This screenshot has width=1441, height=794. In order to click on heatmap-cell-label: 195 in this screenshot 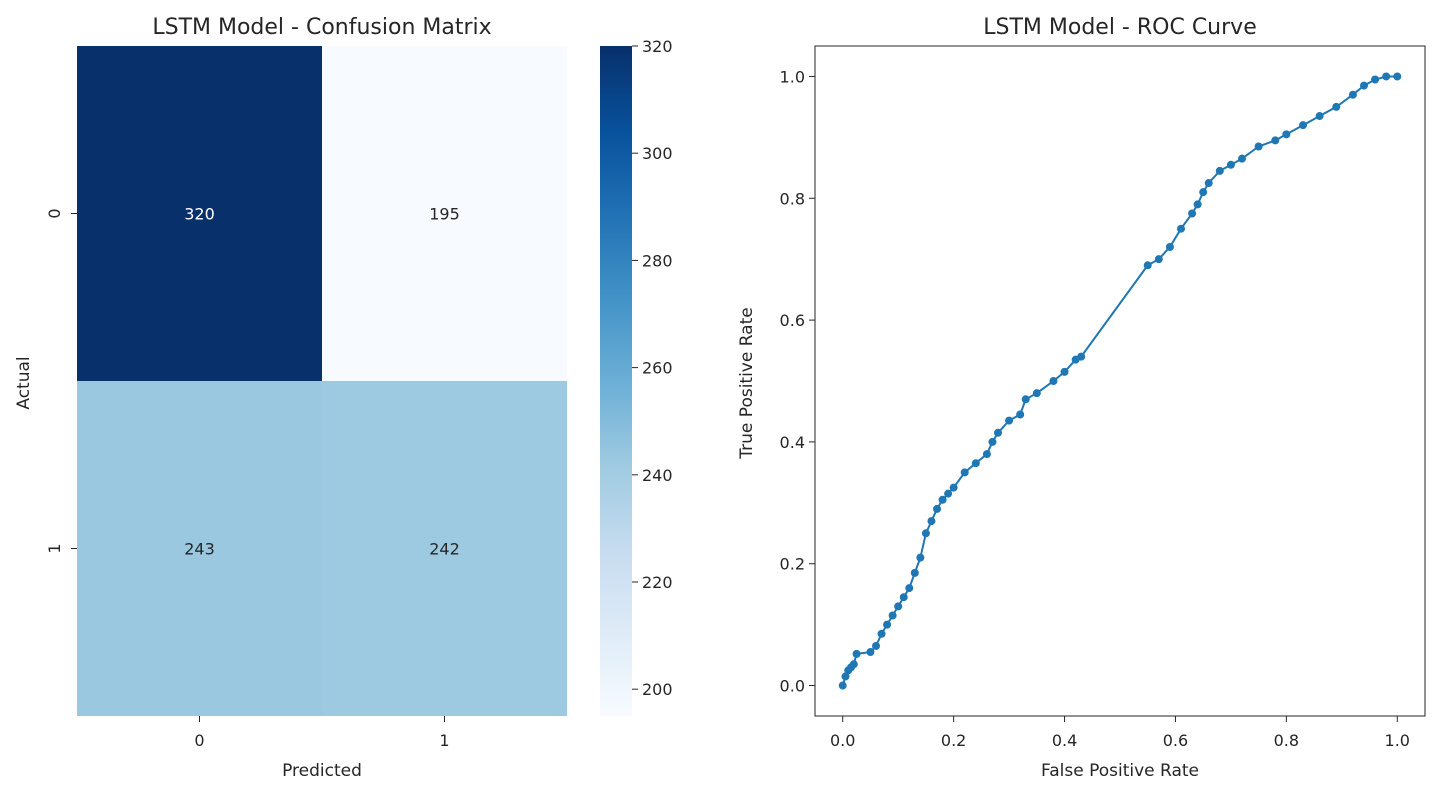, I will do `click(444, 214)`.